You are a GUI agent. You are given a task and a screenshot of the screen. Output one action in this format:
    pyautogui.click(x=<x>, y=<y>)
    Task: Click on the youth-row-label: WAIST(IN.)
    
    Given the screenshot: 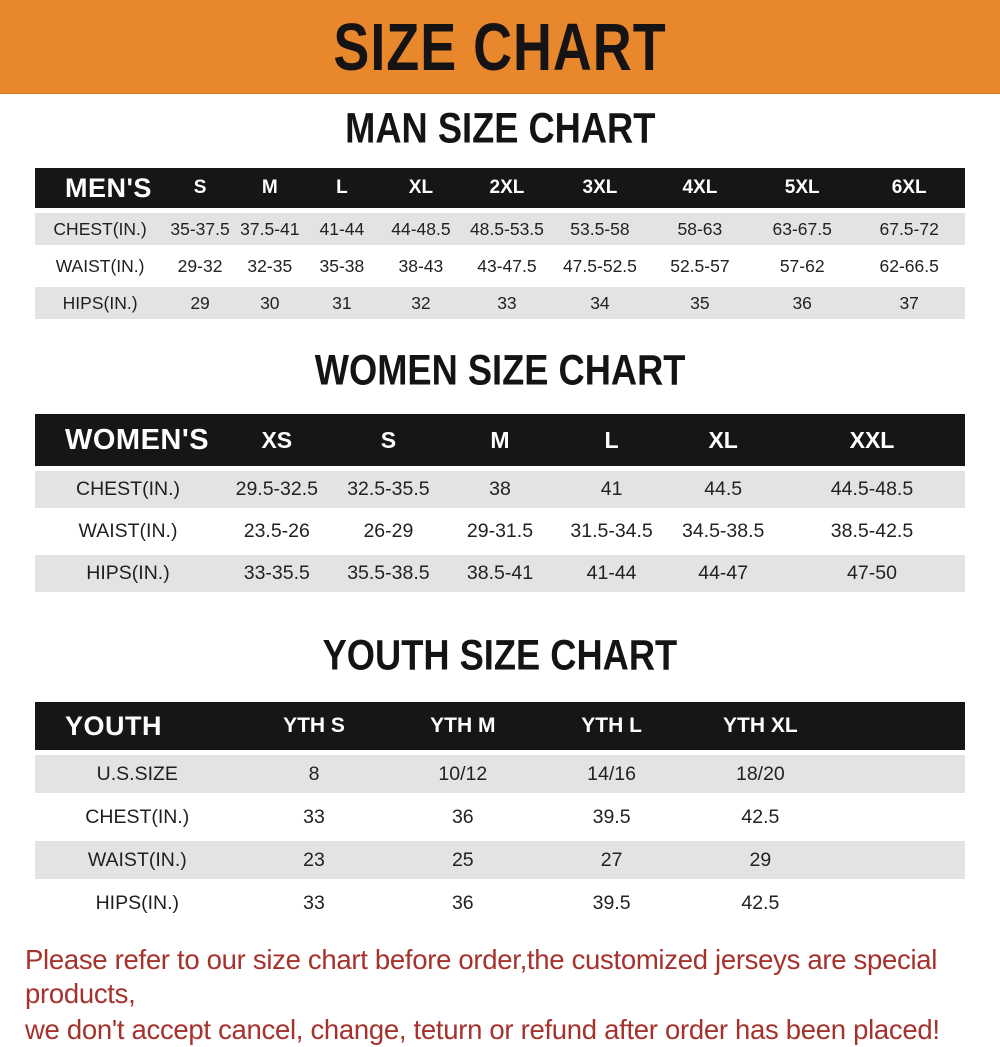 What is the action you would take?
    pyautogui.click(x=137, y=860)
    